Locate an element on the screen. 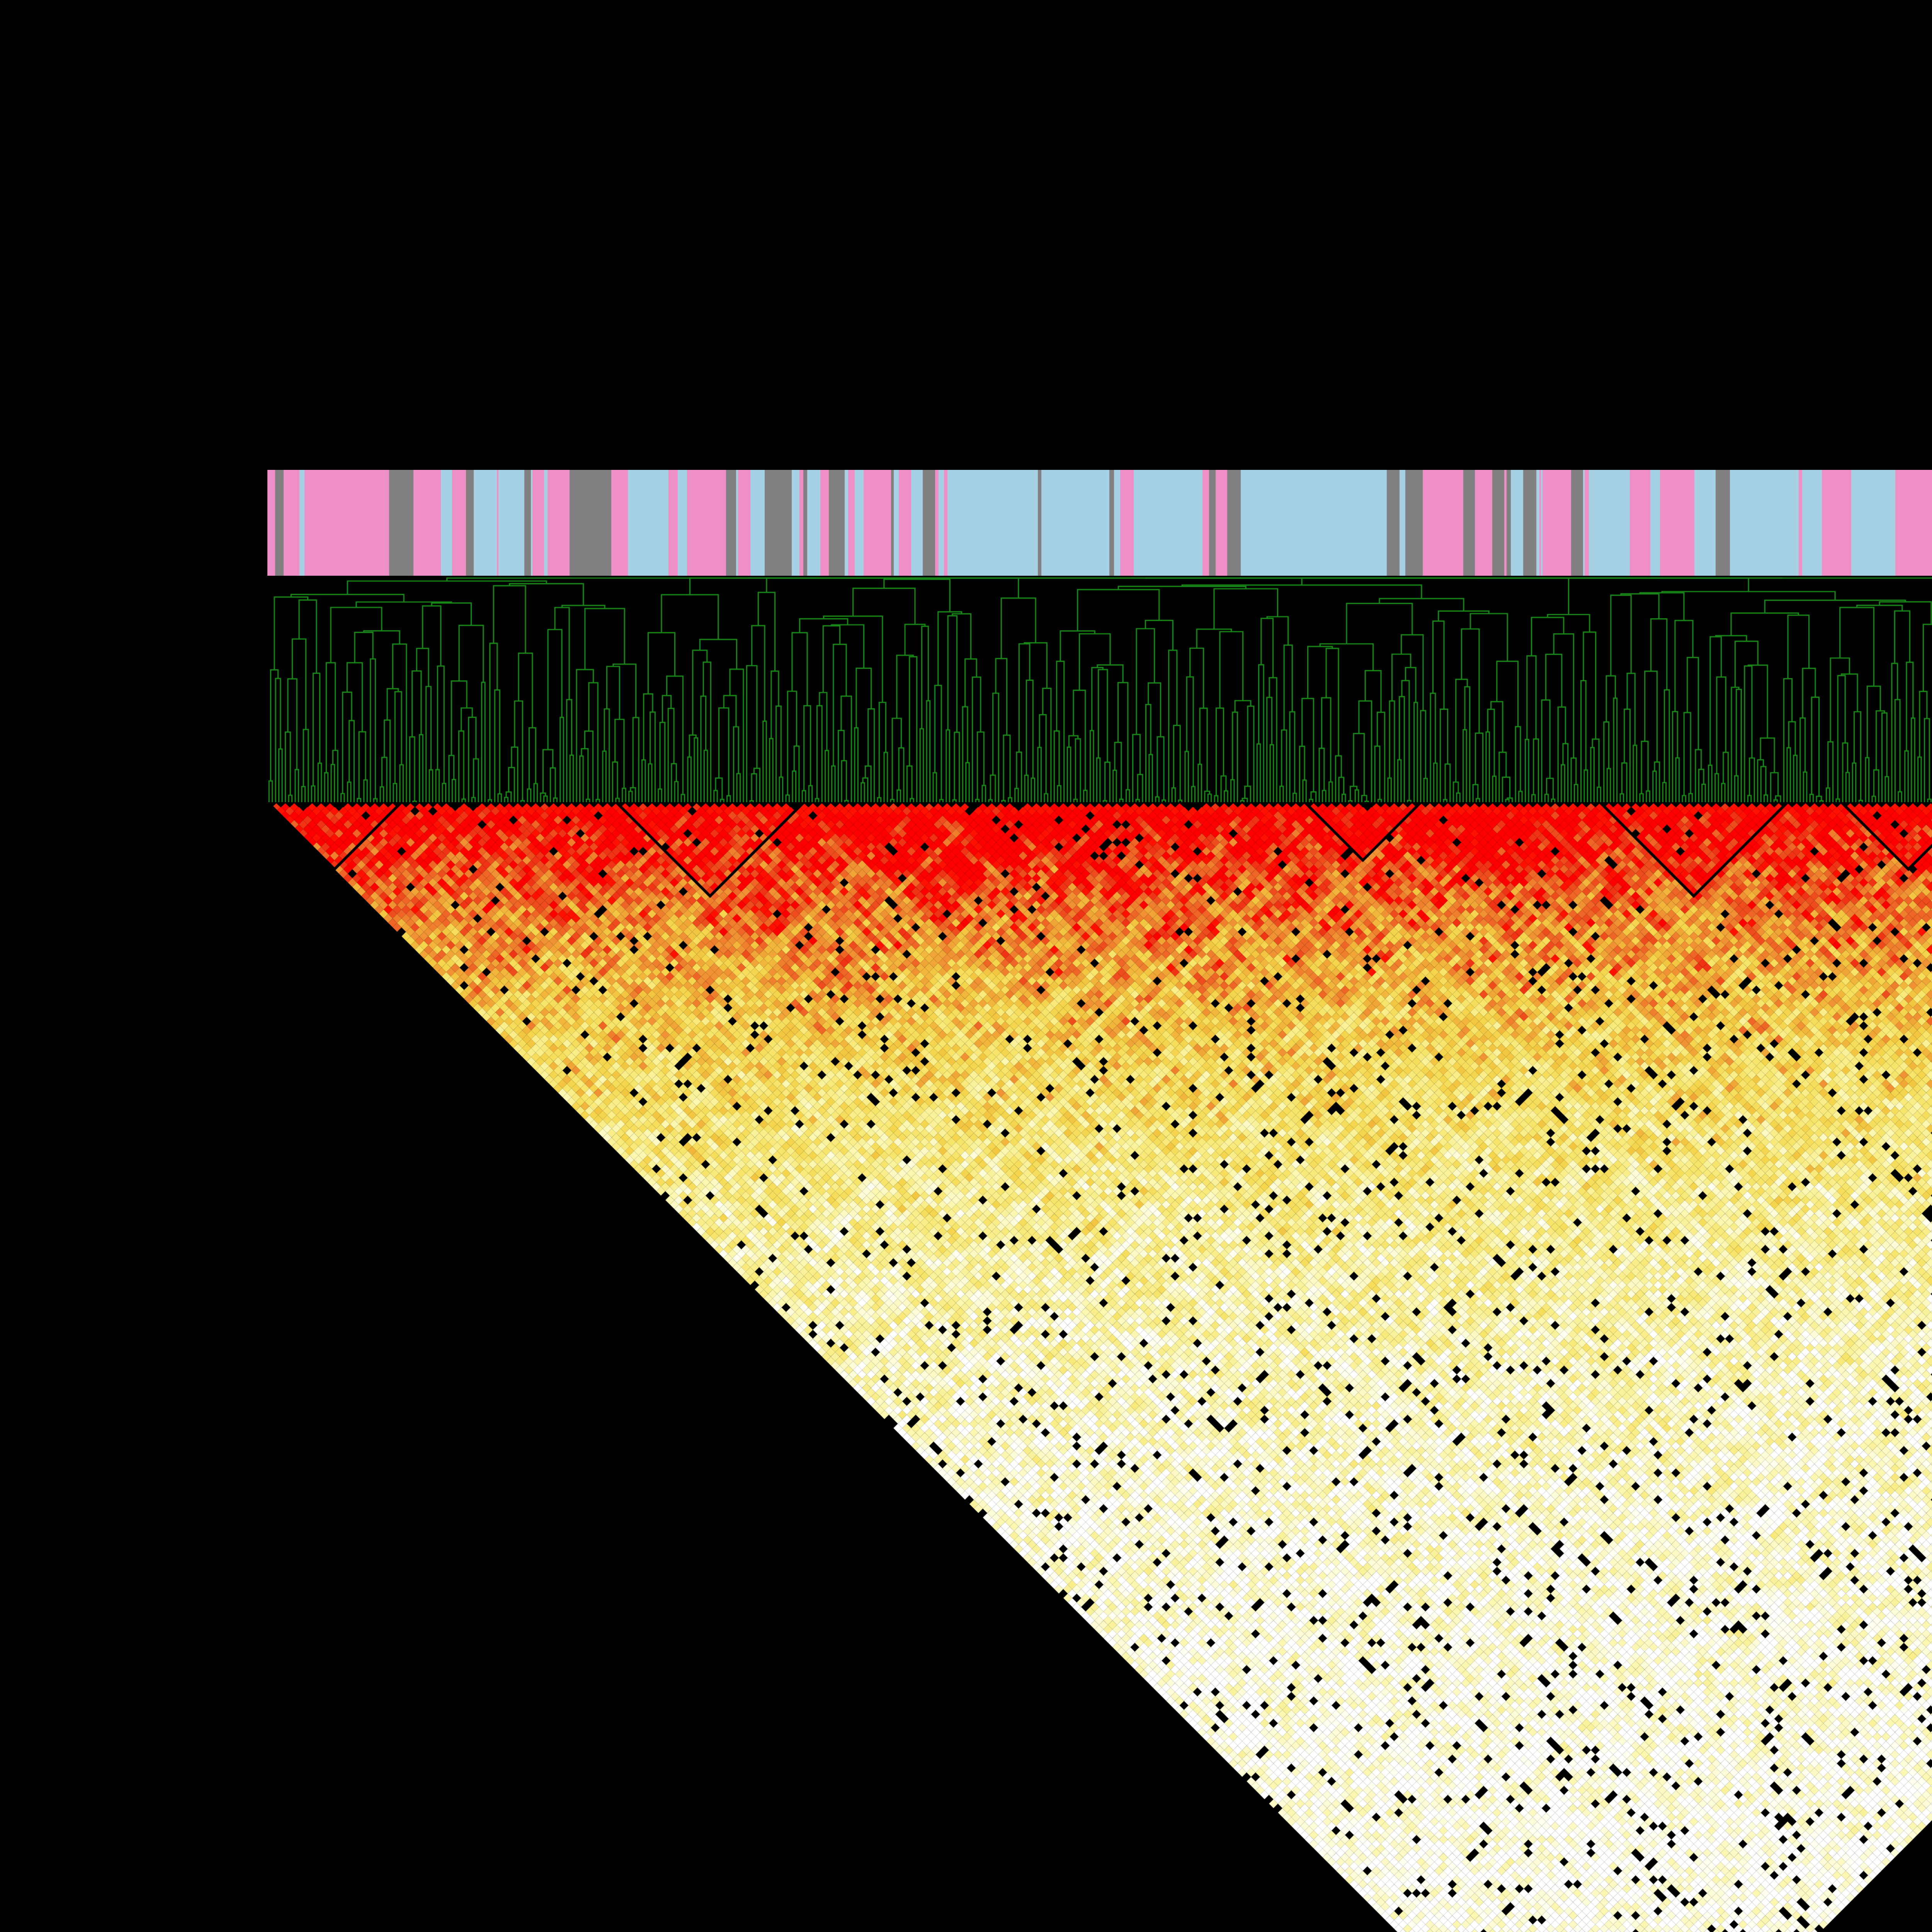 The width and height of the screenshot is (1932, 1932). column-dendrogram is located at coordinates (1099, 689).